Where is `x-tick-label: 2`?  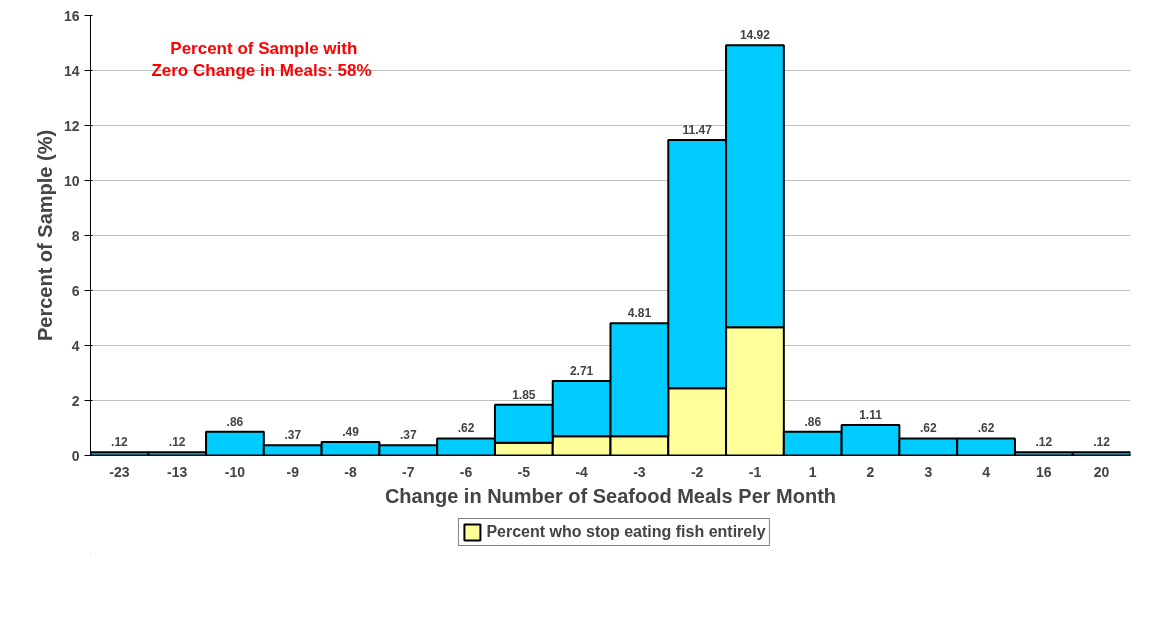 x-tick-label: 2 is located at coordinates (870, 471).